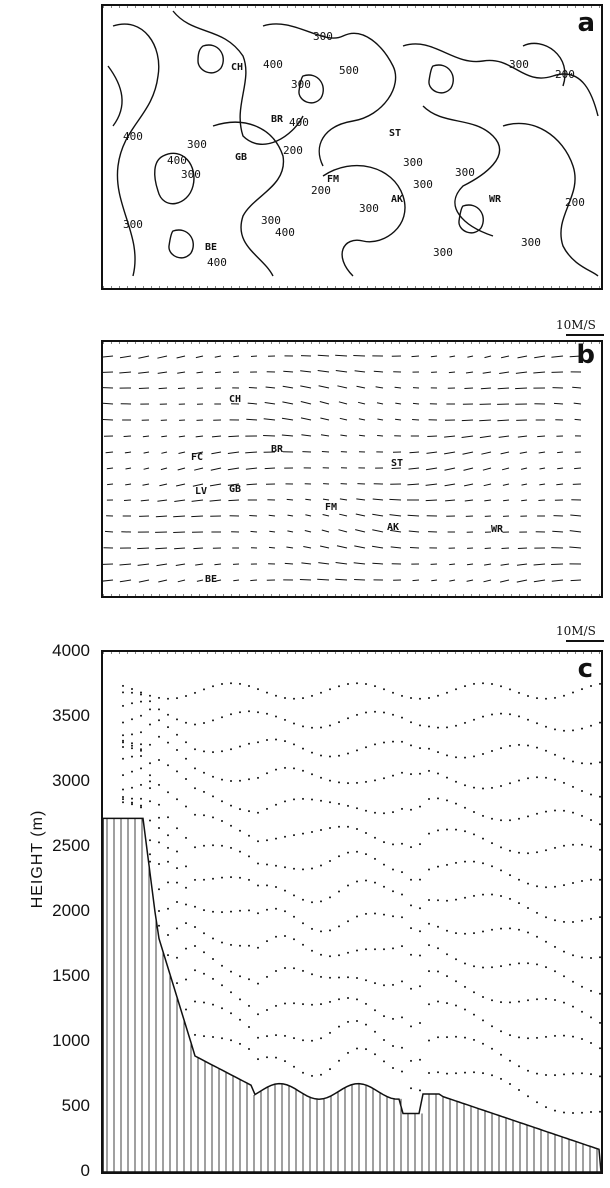 This screenshot has width=610, height=1188. I want to click on y-tick-label: 500, so click(75, 1105).